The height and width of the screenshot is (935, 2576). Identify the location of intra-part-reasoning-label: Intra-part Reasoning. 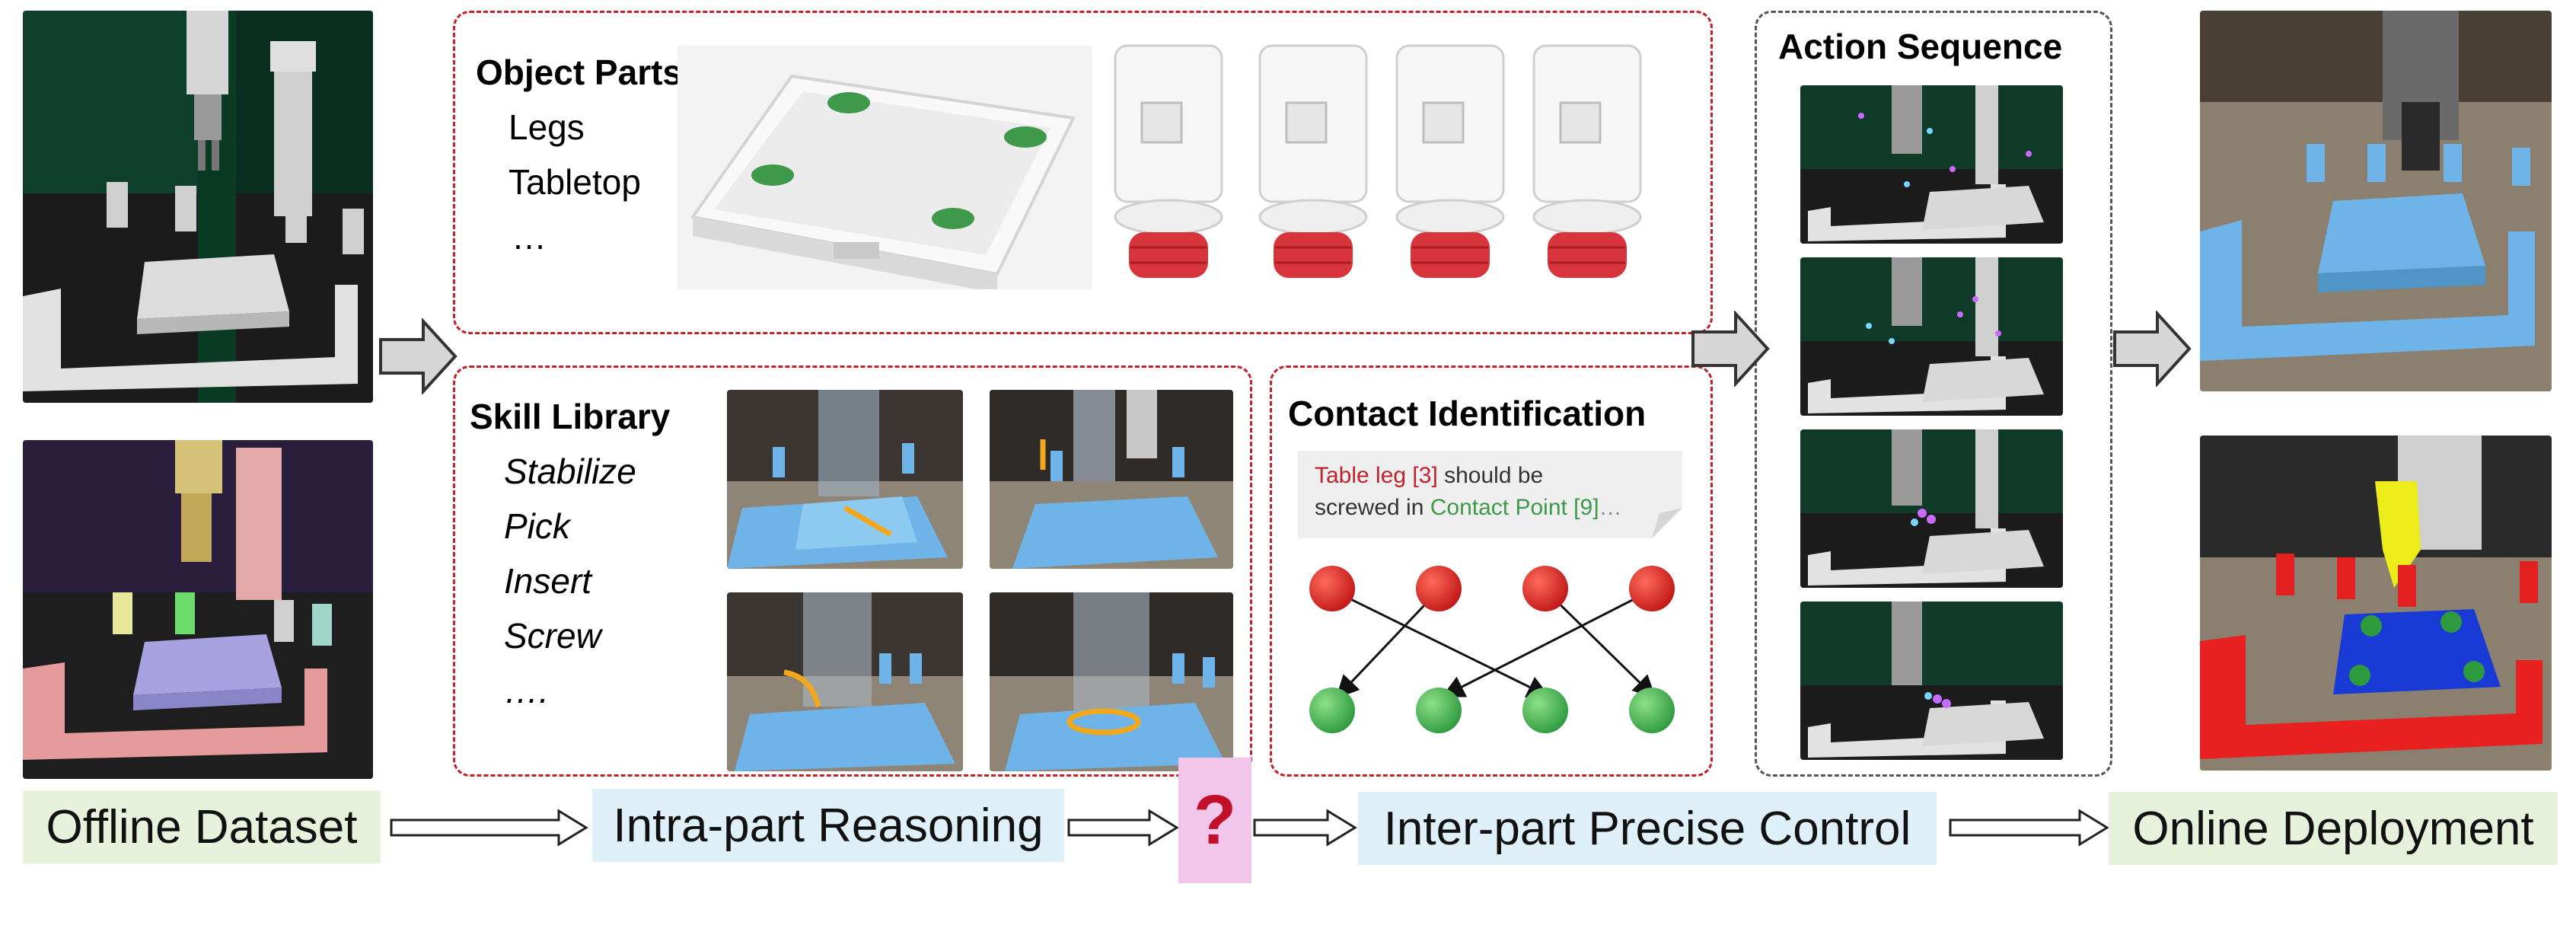
(828, 825).